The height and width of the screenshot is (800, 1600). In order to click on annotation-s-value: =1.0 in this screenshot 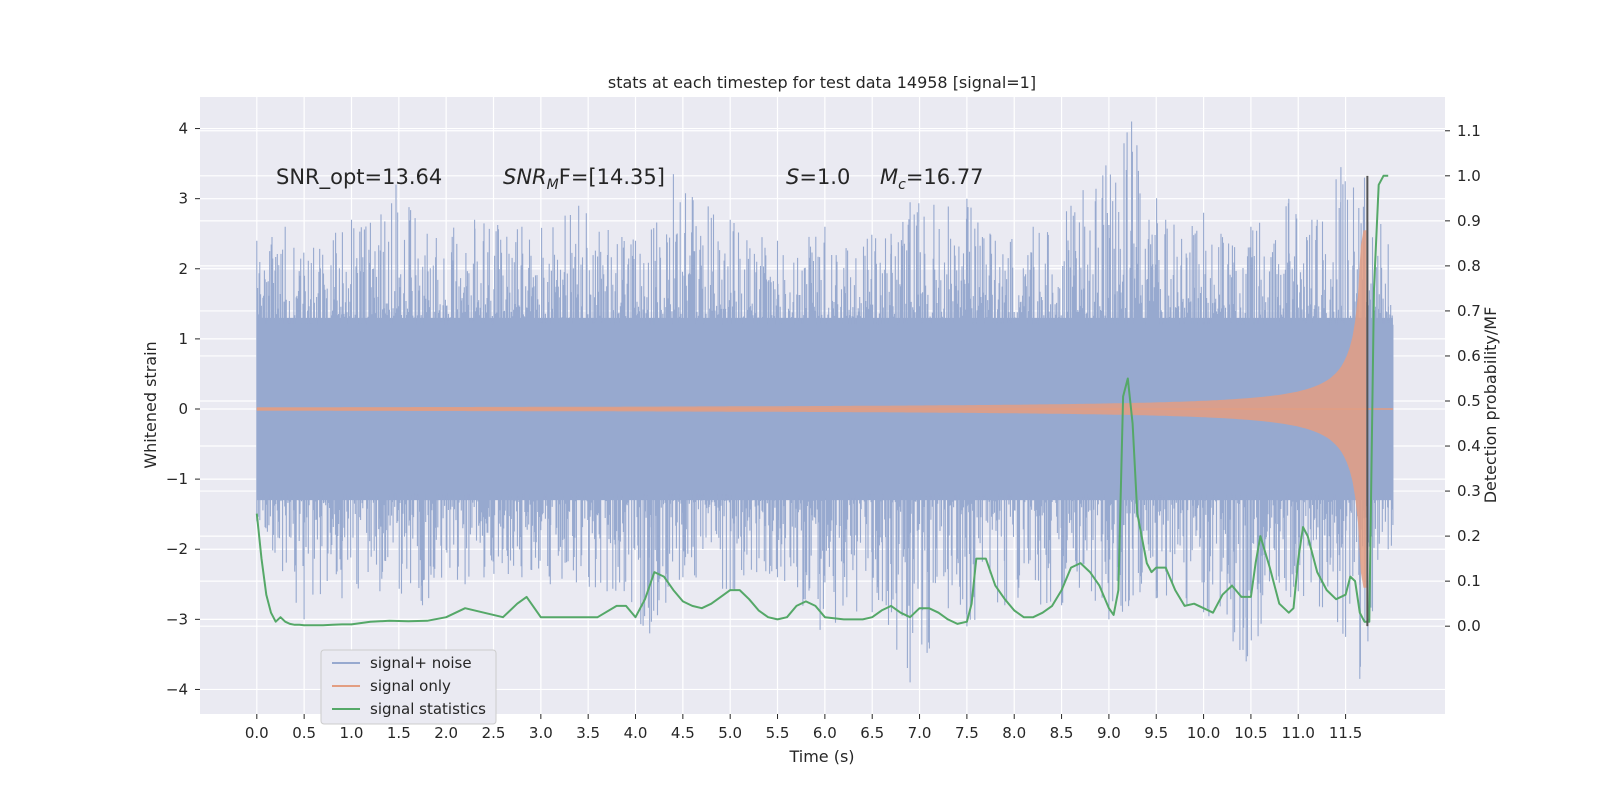, I will do `click(824, 177)`.